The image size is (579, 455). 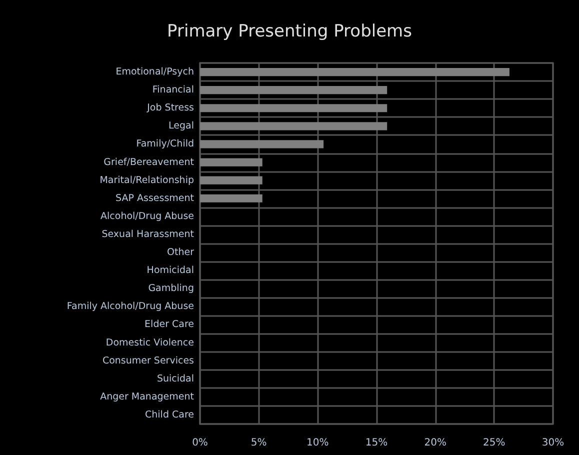 What do you see at coordinates (494, 443) in the screenshot?
I see `x-tick-label: 25%` at bounding box center [494, 443].